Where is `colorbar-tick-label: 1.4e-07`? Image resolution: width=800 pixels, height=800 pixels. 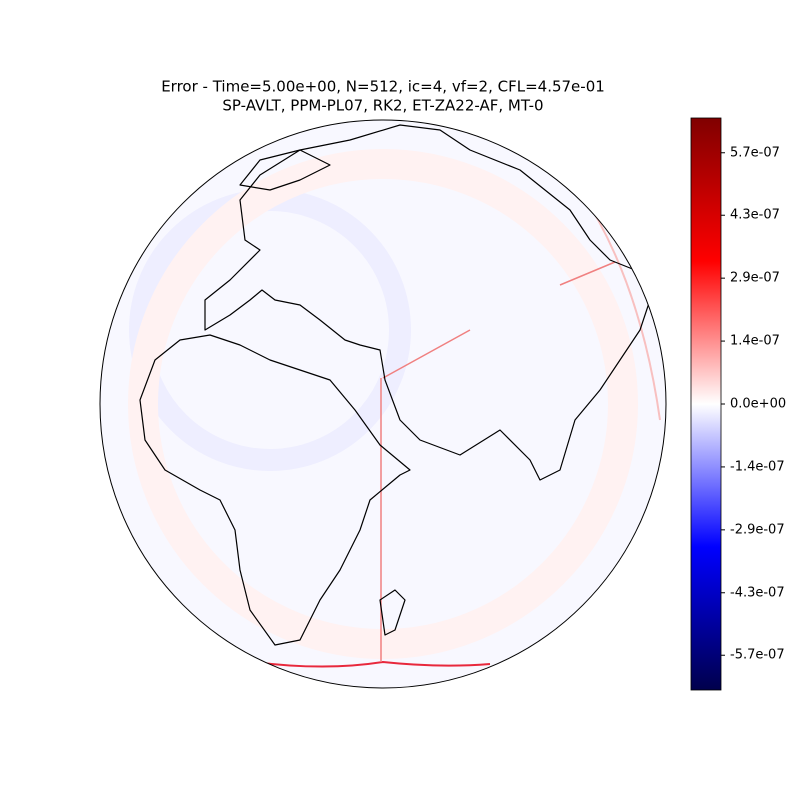
colorbar-tick-label: 1.4e-07 is located at coordinates (755, 341).